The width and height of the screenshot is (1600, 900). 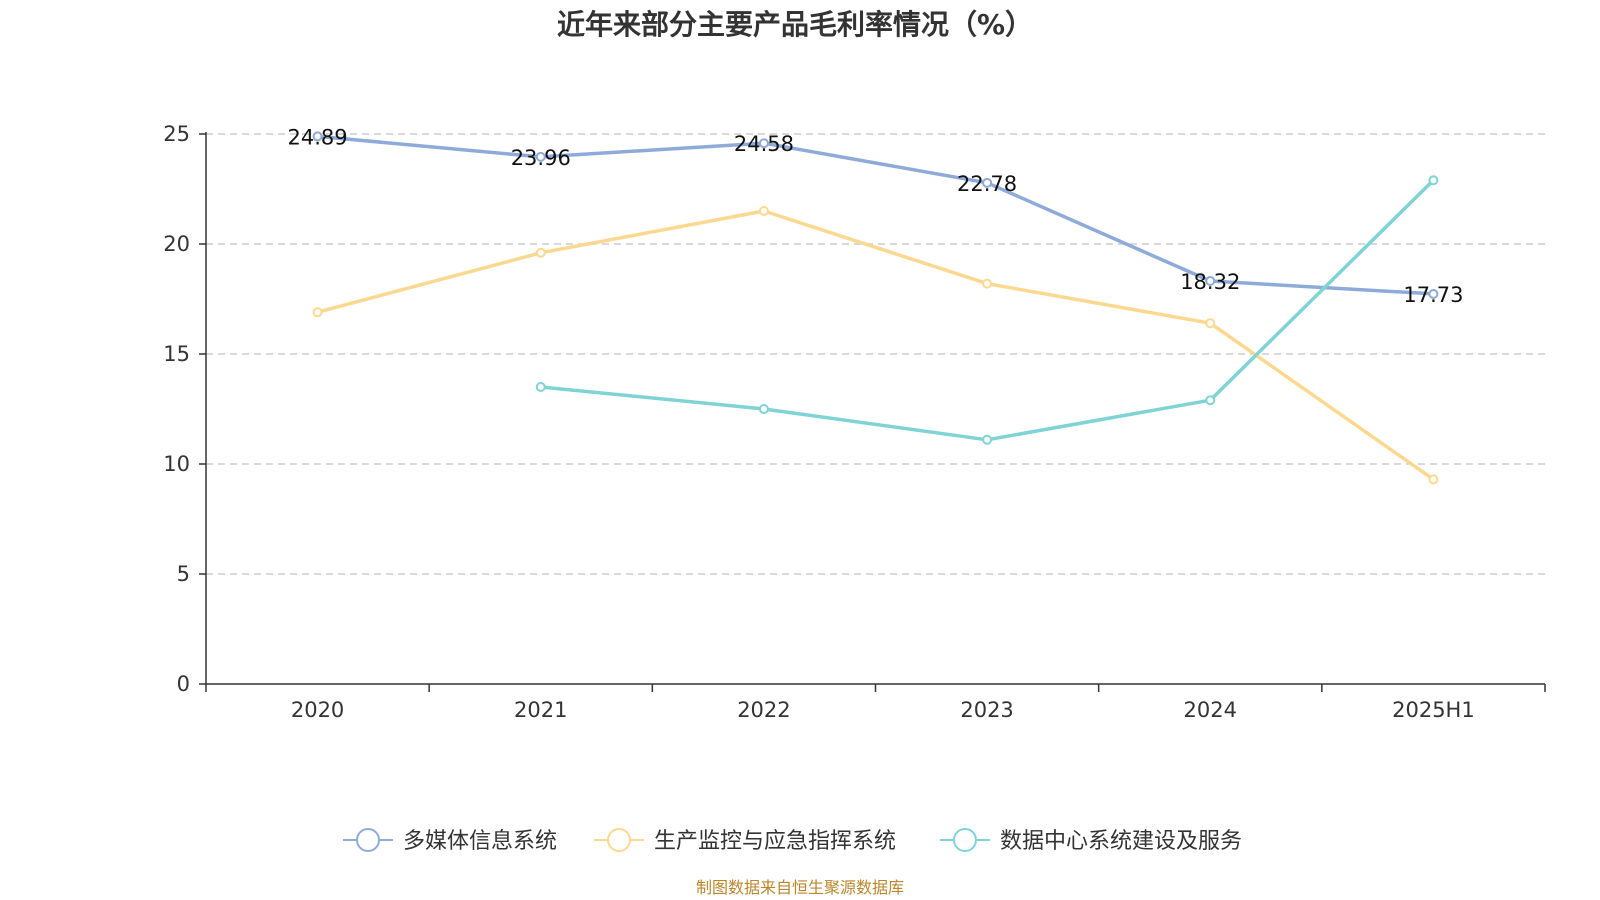 I want to click on data-label: 17.73, so click(x=1433, y=295).